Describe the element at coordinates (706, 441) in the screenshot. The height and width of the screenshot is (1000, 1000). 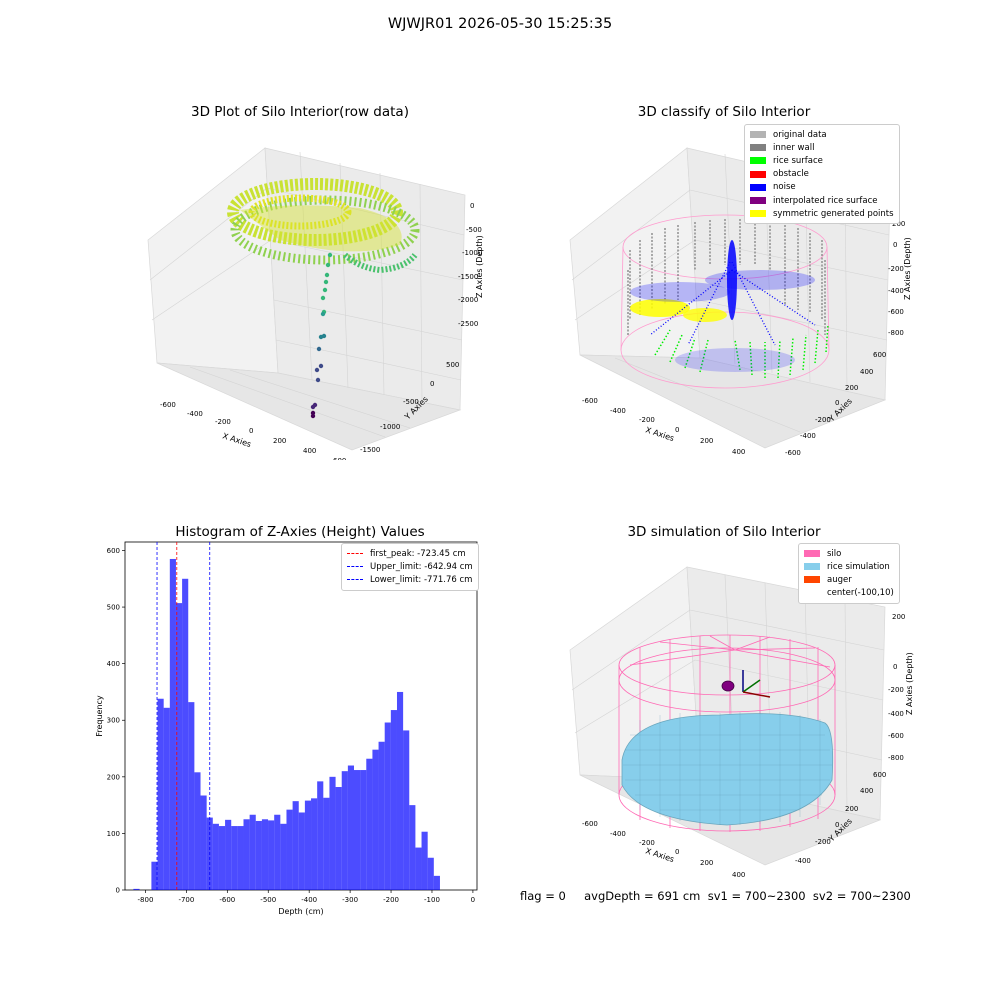
I see `classify-xtick-4: 200` at that location.